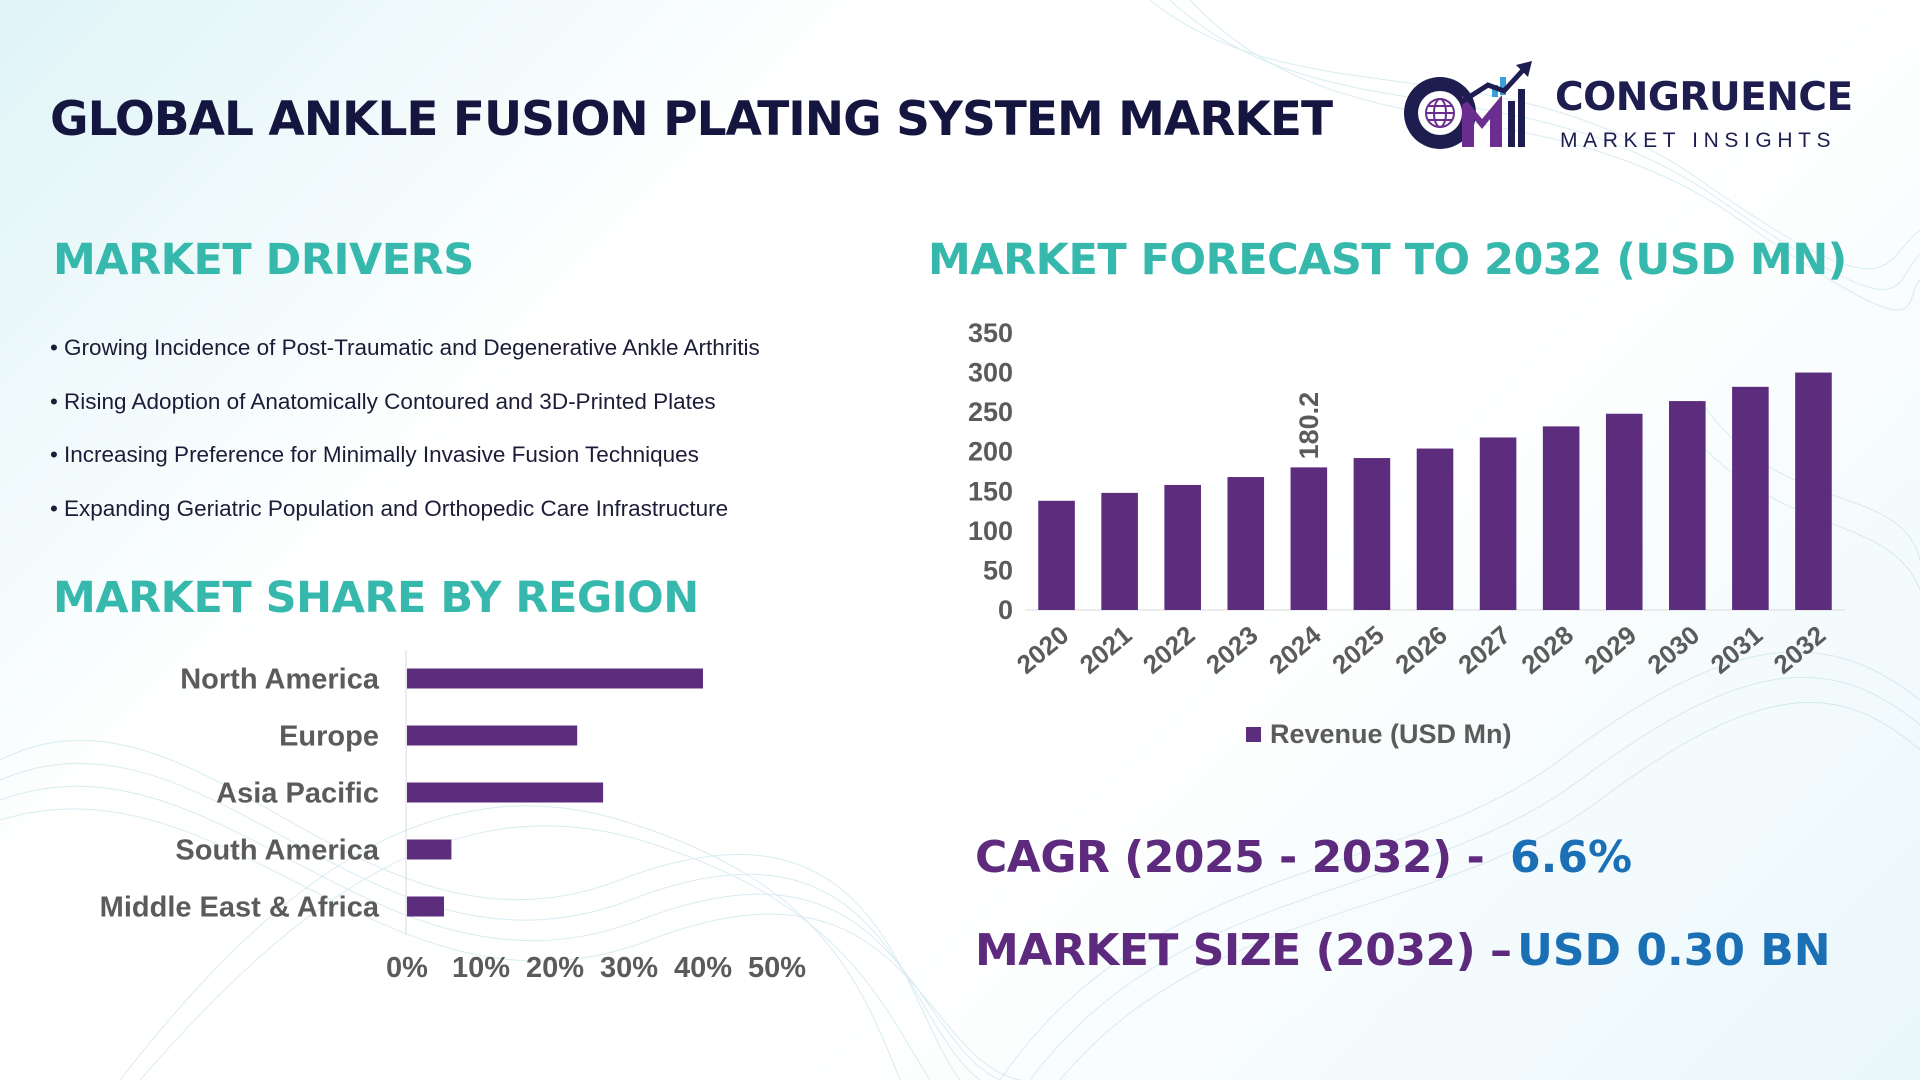  I want to click on x-tick-label: 2028, so click(1547, 650).